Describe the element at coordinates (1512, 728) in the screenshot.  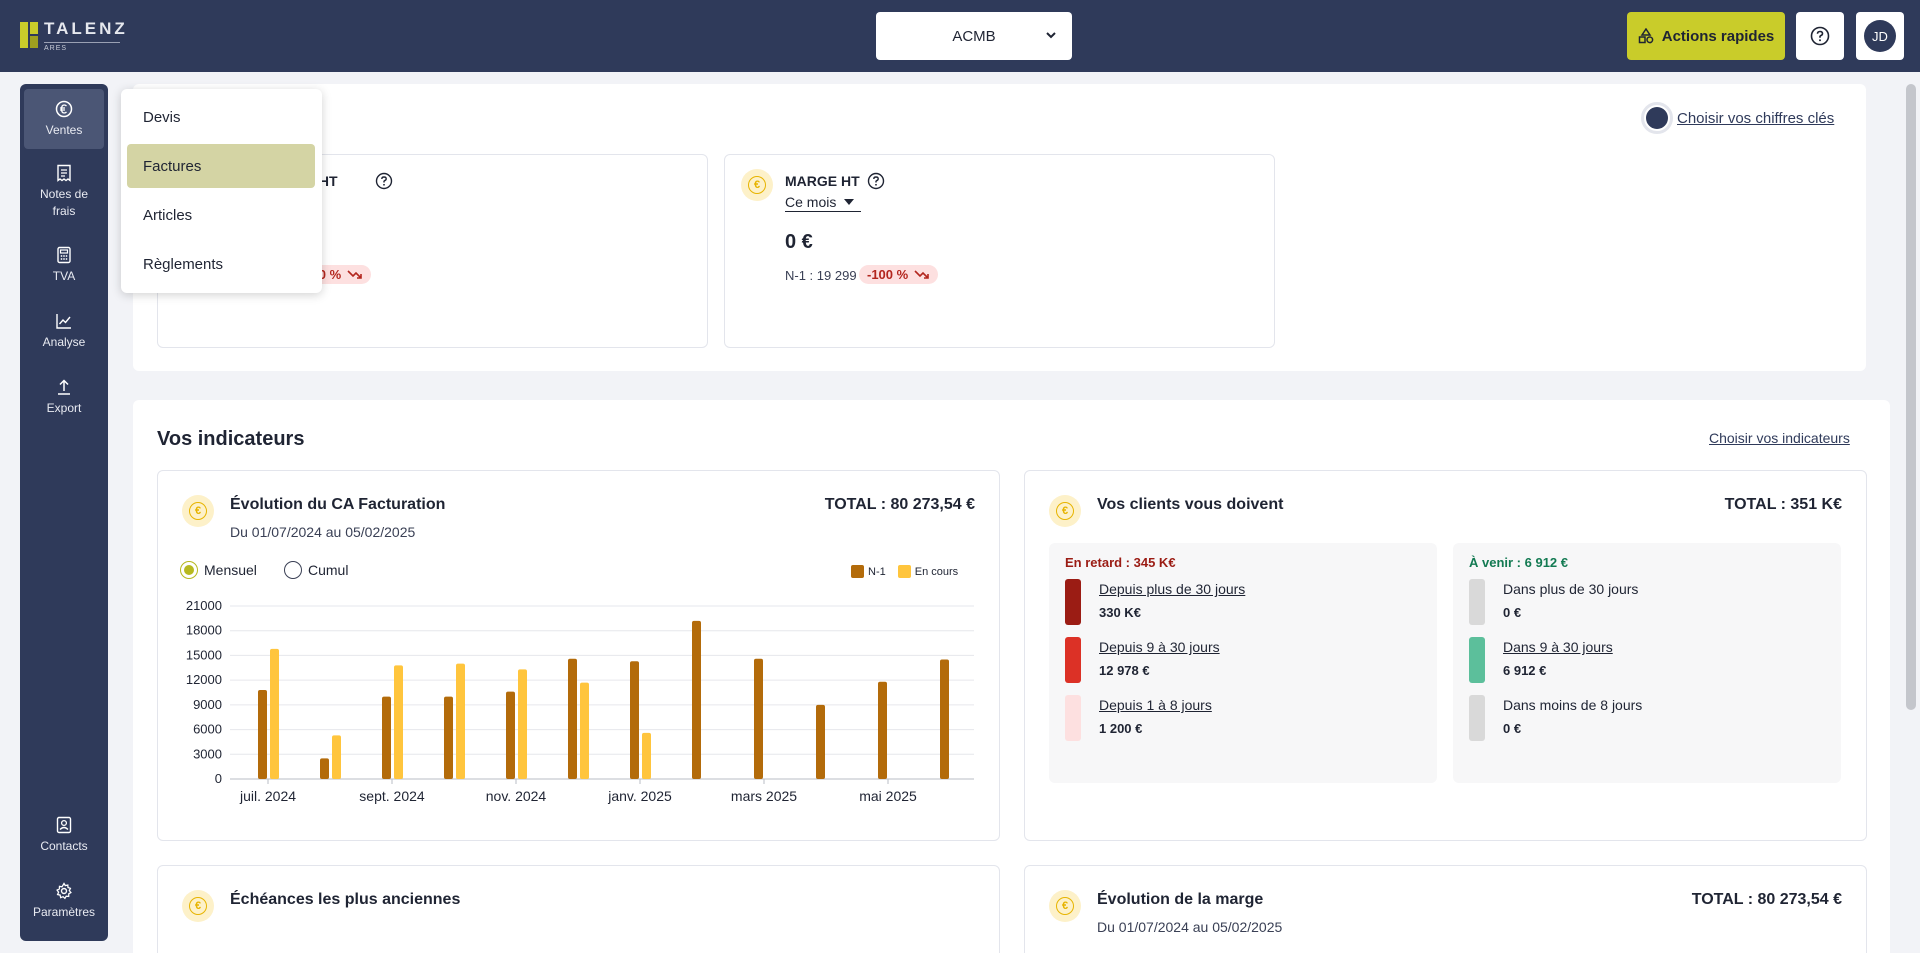
I see `owed-row-value: 0 €` at that location.